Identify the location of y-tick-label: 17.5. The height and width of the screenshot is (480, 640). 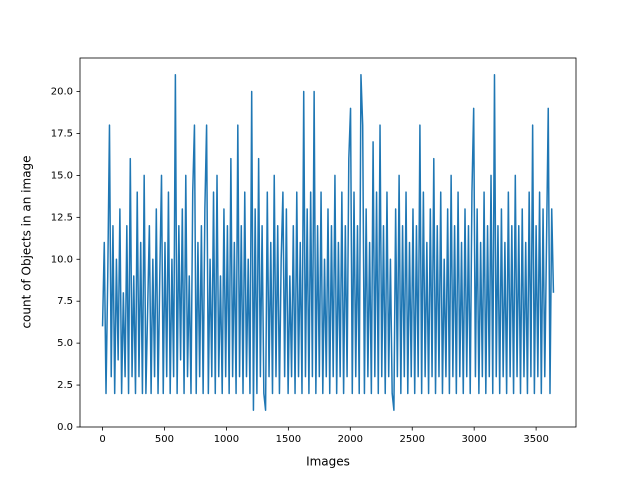
(62, 133).